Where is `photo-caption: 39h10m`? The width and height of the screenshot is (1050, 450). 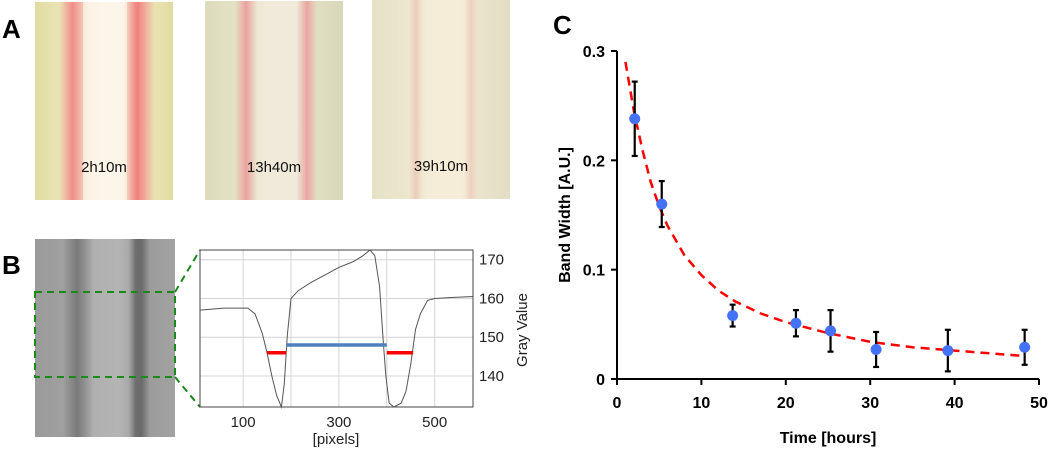 photo-caption: 39h10m is located at coordinates (441, 166).